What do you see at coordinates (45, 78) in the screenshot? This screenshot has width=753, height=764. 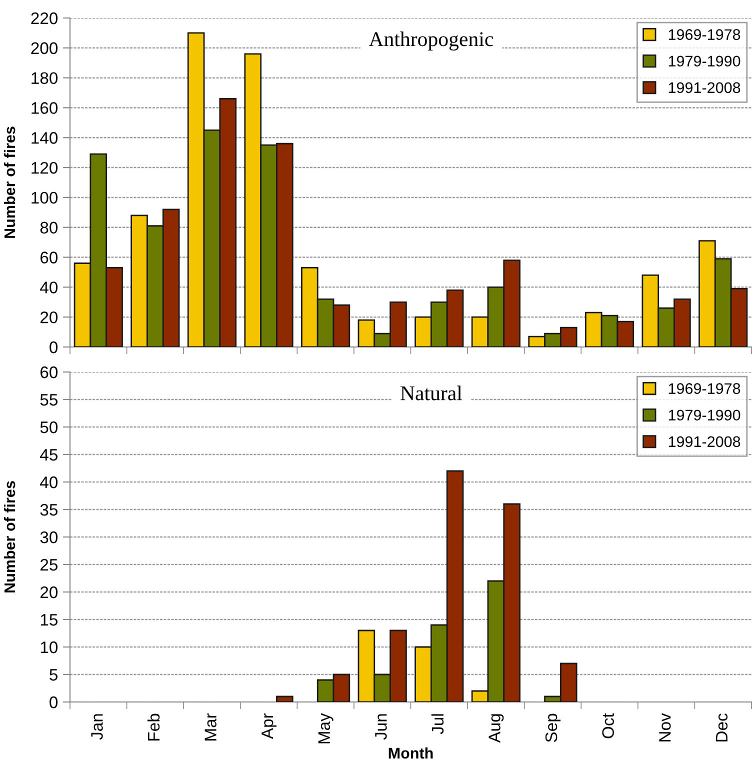 I see `y-tick-label: 180` at bounding box center [45, 78].